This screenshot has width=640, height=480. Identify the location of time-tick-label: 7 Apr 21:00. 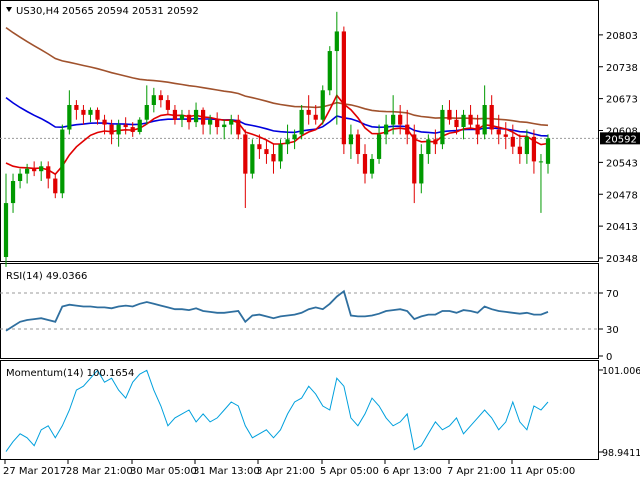
(476, 471).